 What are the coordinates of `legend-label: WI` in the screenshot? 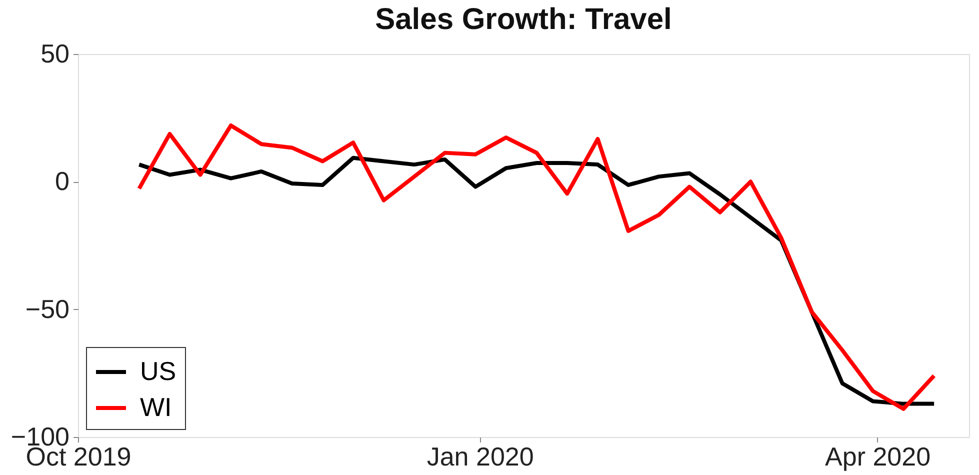 It's located at (156, 407).